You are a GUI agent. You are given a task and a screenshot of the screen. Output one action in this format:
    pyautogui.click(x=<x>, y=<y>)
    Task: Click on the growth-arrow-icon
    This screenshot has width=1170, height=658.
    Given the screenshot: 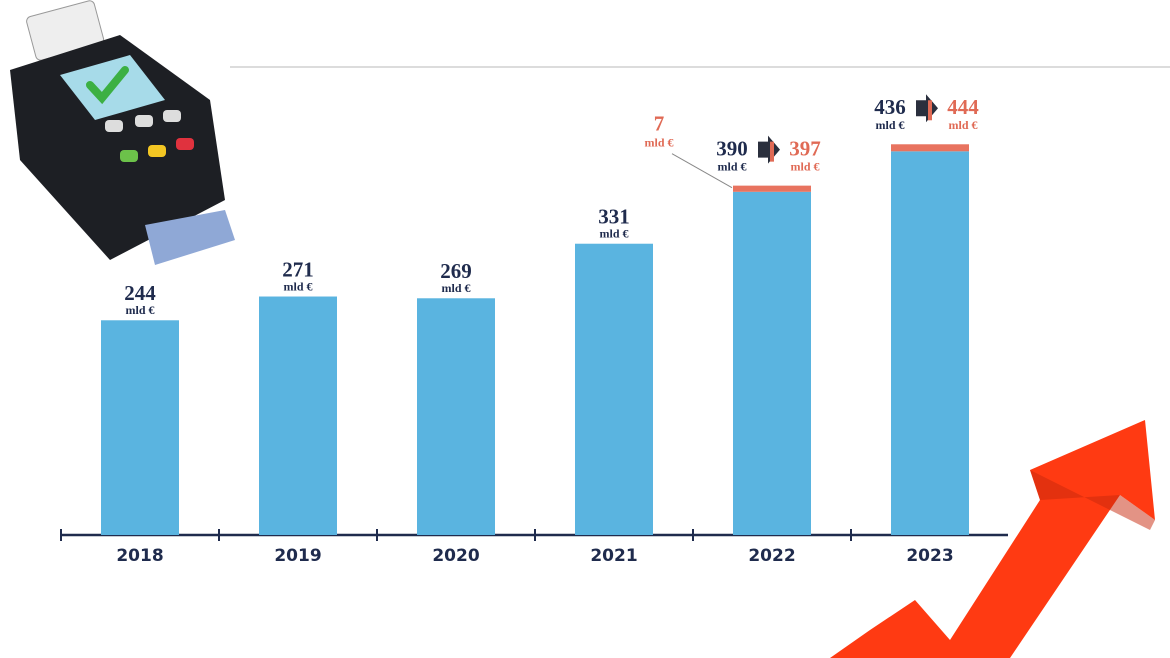 What is the action you would take?
    pyautogui.click(x=992, y=539)
    